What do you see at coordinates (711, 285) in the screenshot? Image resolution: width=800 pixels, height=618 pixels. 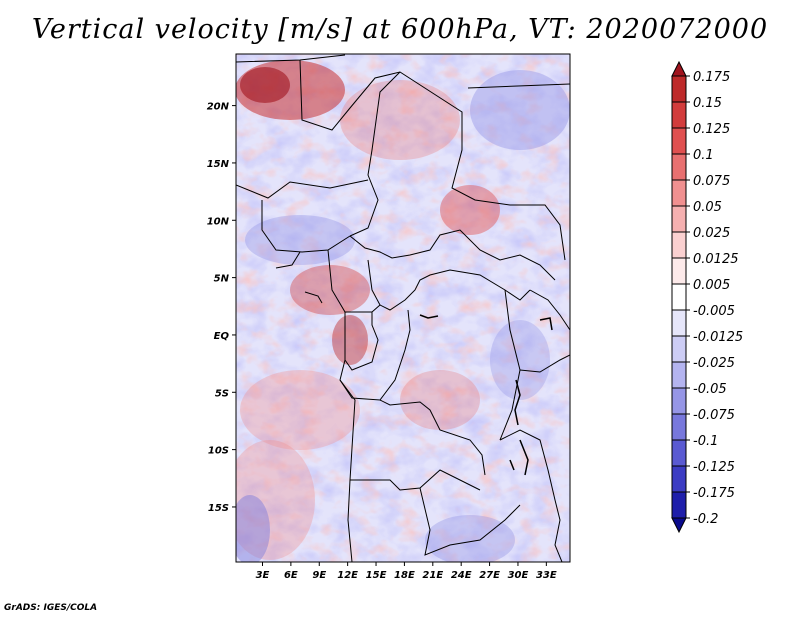 I see `colorbar-label: 0.005` at bounding box center [711, 285].